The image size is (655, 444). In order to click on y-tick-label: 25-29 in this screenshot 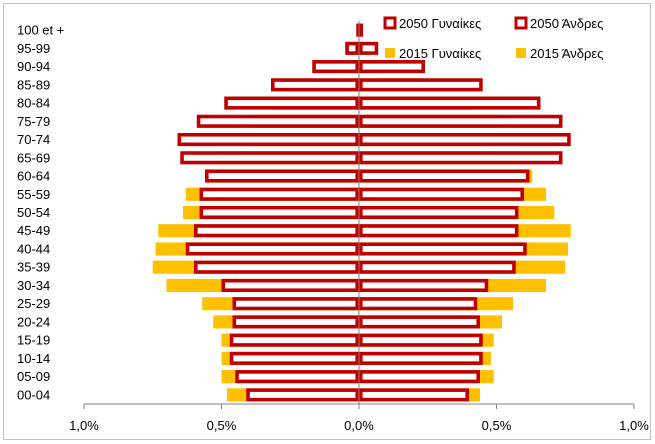, I will do `click(33, 303)`.